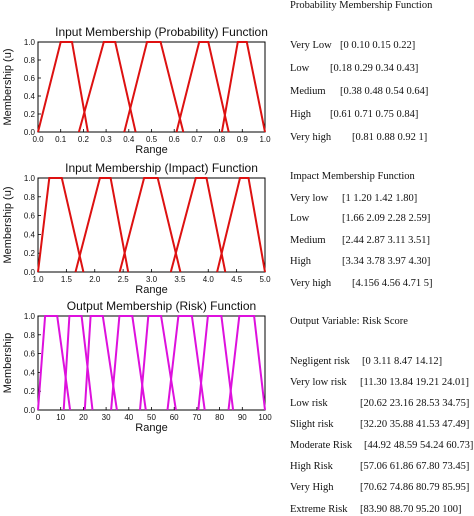 The image size is (474, 516). What do you see at coordinates (161, 306) in the screenshot?
I see `chart-title: Output Membership (Risk) Function` at bounding box center [161, 306].